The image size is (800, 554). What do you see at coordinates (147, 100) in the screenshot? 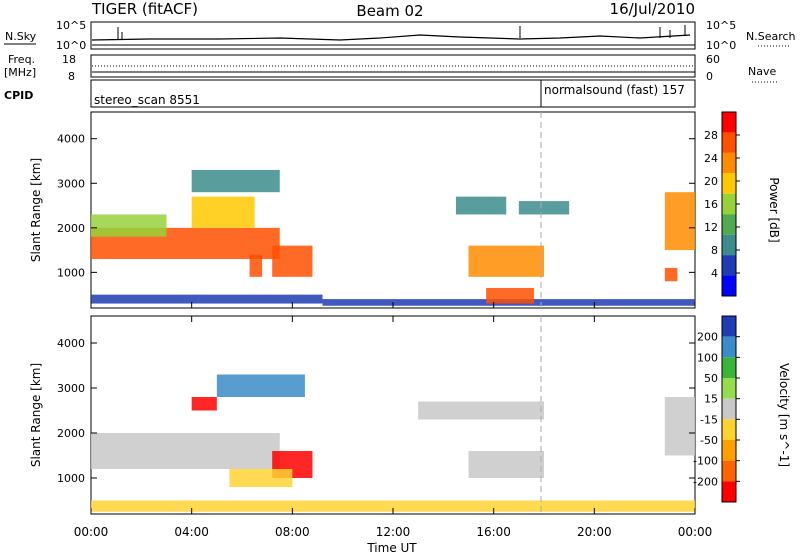
I see `cpid-stereo: stereo_scan 8551` at bounding box center [147, 100].